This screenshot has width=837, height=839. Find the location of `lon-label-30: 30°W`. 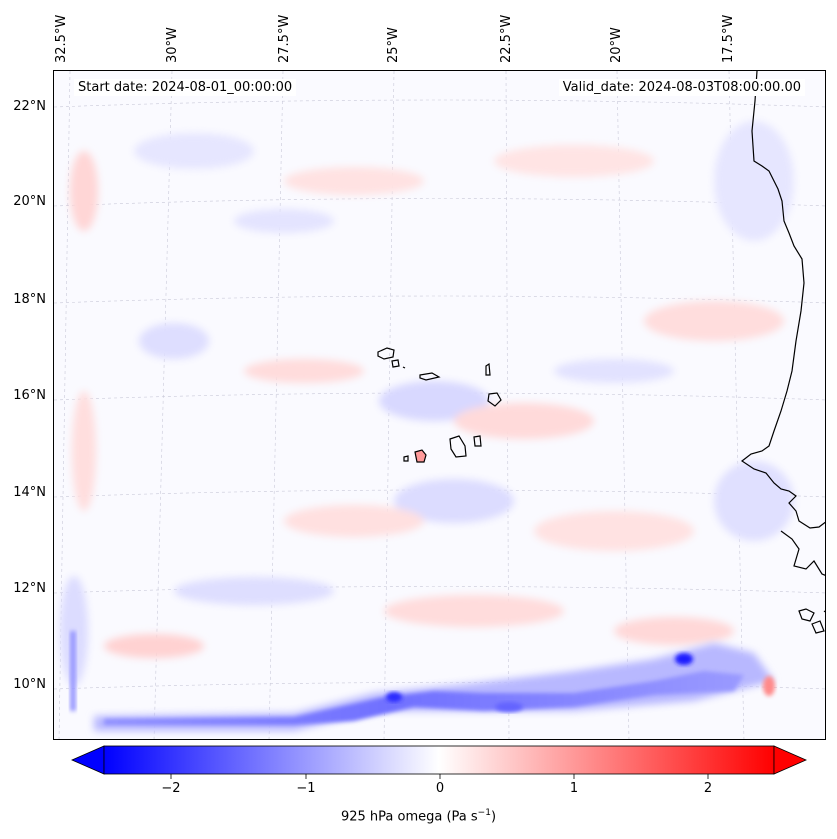

lon-label-30: 30°W is located at coordinates (172, 45).